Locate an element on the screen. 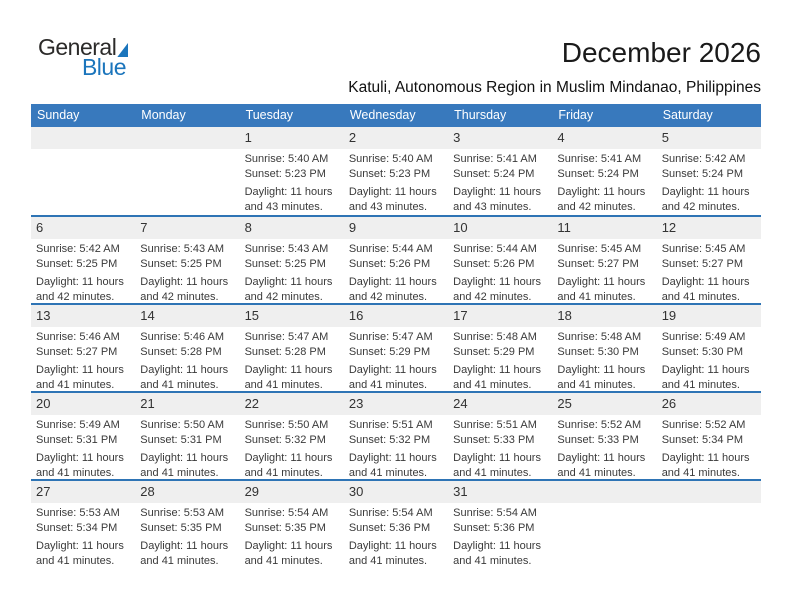  sun-times: Sunrise: 5:41 AM Sunset: 5:24 PM is located at coordinates (500, 167).